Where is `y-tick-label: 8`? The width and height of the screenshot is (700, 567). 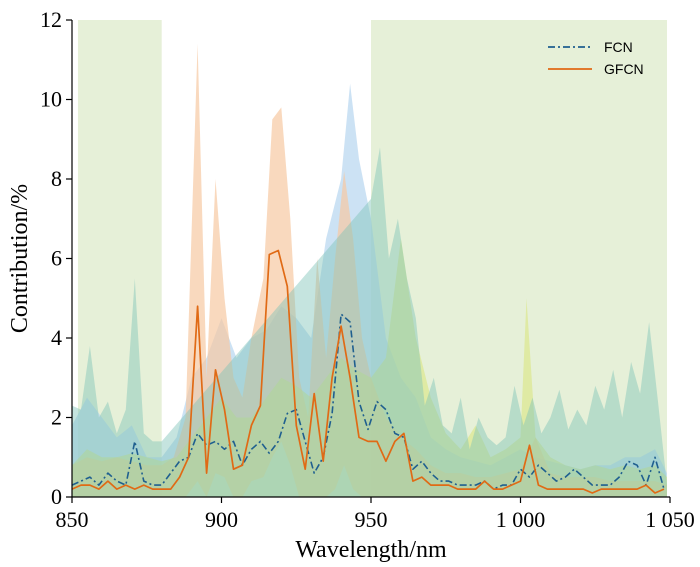
y-tick-label: 8 is located at coordinates (56, 178).